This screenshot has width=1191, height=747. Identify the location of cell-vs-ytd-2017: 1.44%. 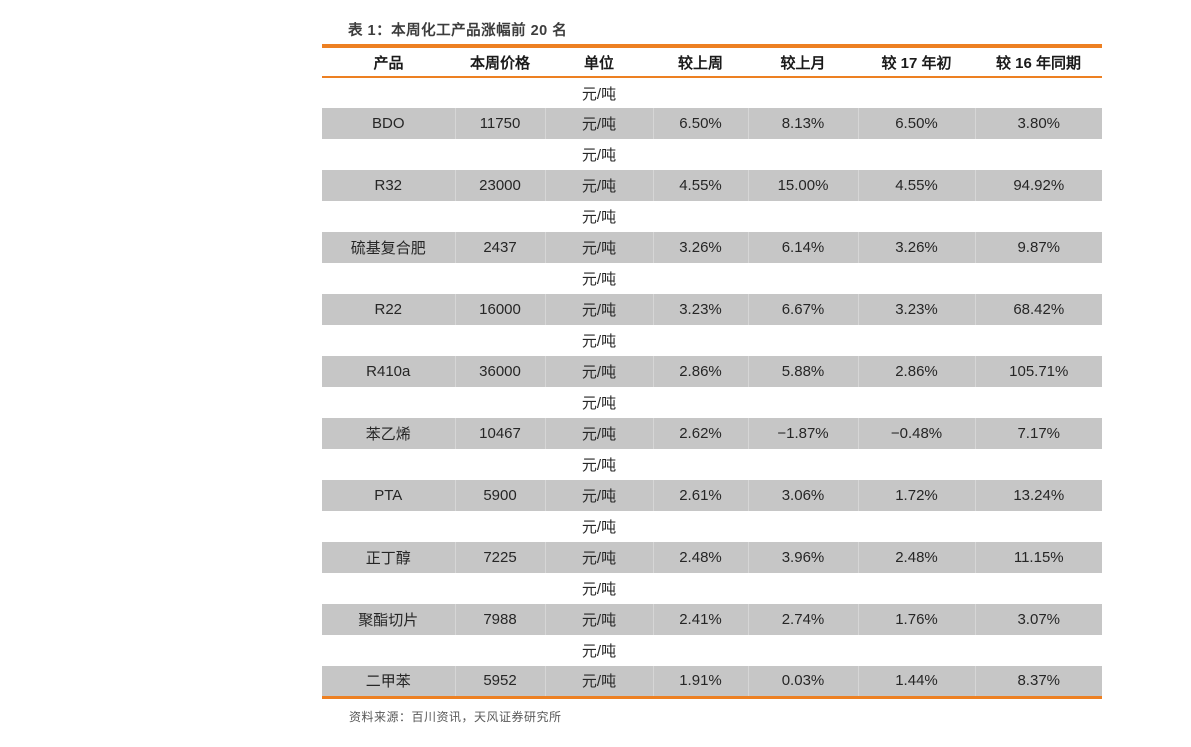
(917, 681).